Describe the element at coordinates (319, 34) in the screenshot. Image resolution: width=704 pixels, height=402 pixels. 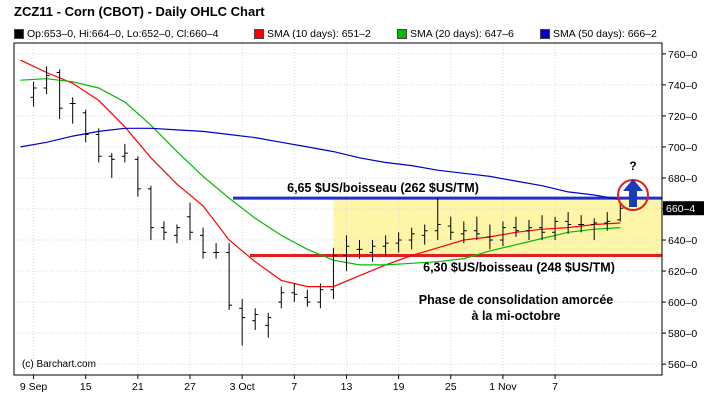
I see `legend-sma10-text: SMA (10 days): 651–2` at that location.